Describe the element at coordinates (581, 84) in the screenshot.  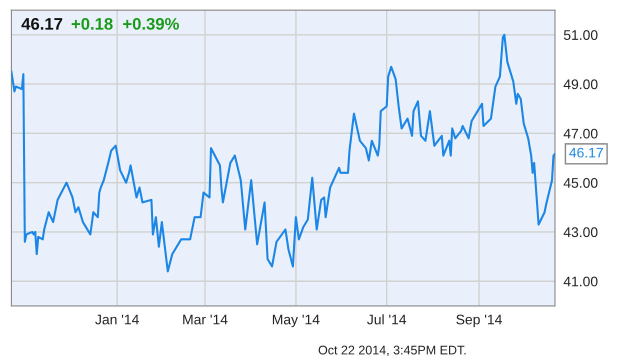
I see `y-tick-label: 49.00` at that location.